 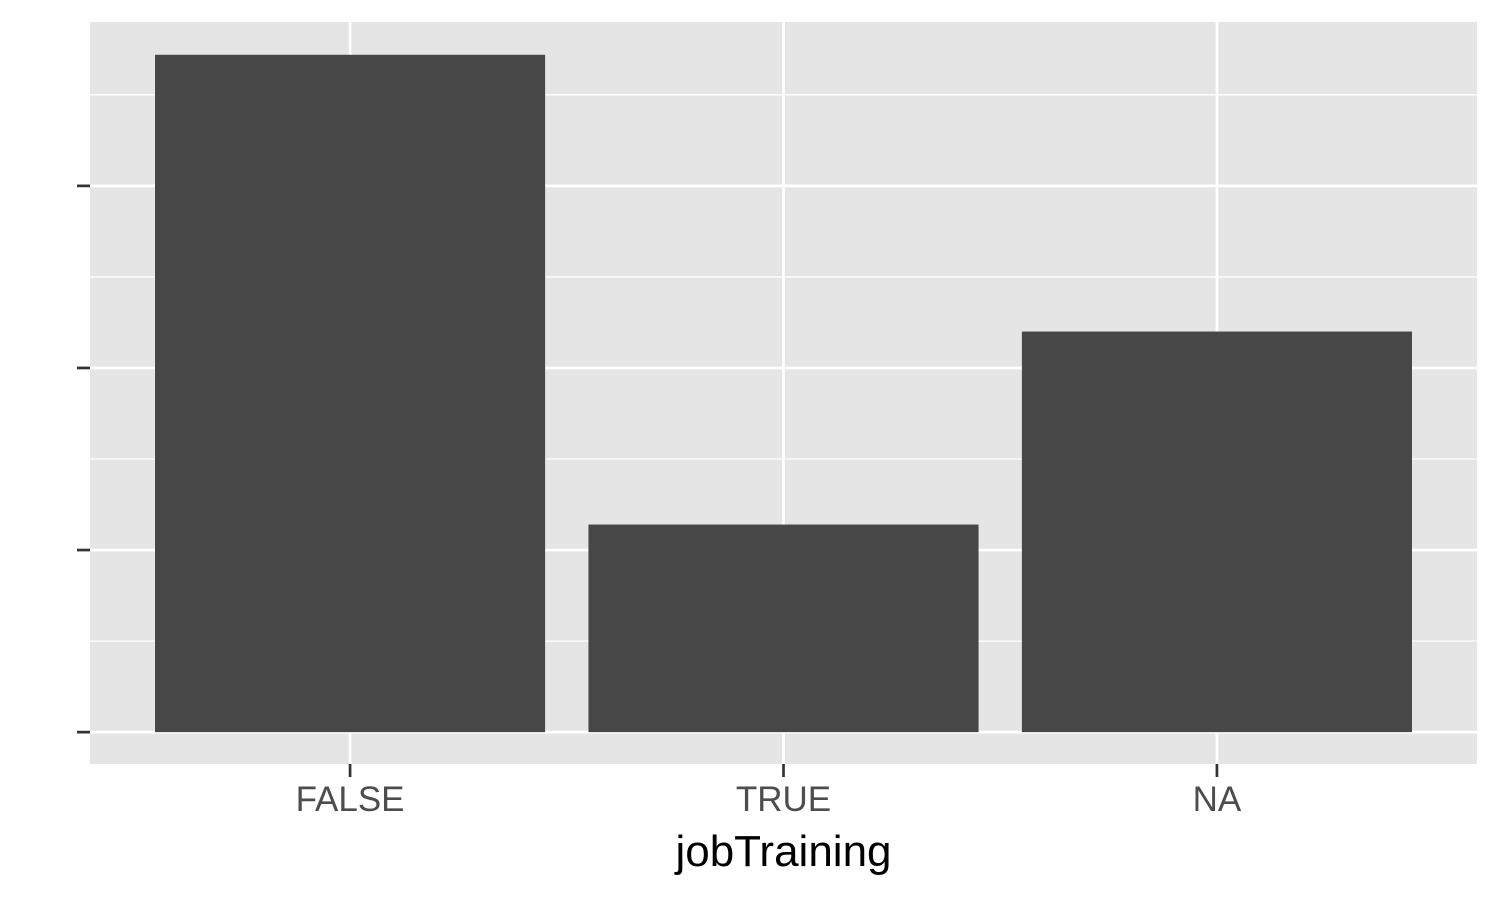 What do you see at coordinates (83, 459) in the screenshot?
I see `y-axis-ticks` at bounding box center [83, 459].